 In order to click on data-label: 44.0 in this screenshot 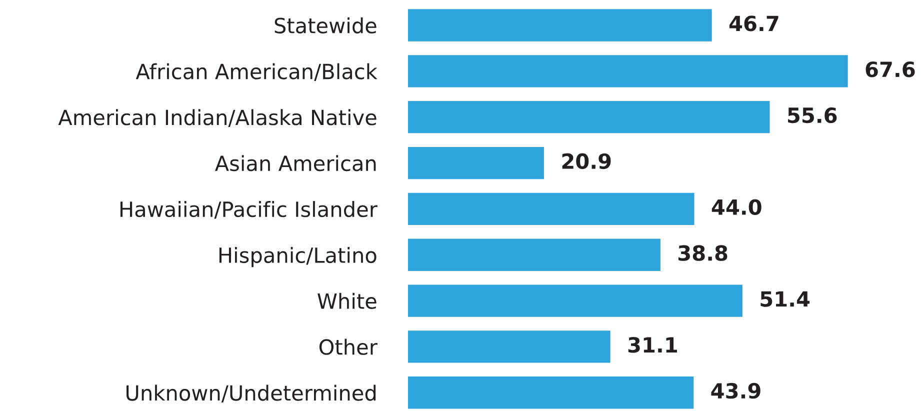, I will do `click(737, 207)`.